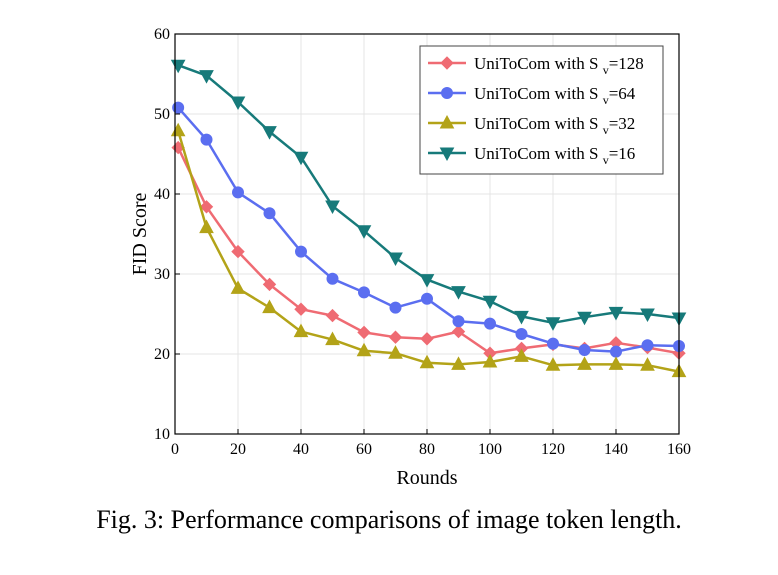 Image resolution: width=778 pixels, height=575 pixels. What do you see at coordinates (554, 155) in the screenshot?
I see `legend-label: UniToCom with S v=16` at bounding box center [554, 155].